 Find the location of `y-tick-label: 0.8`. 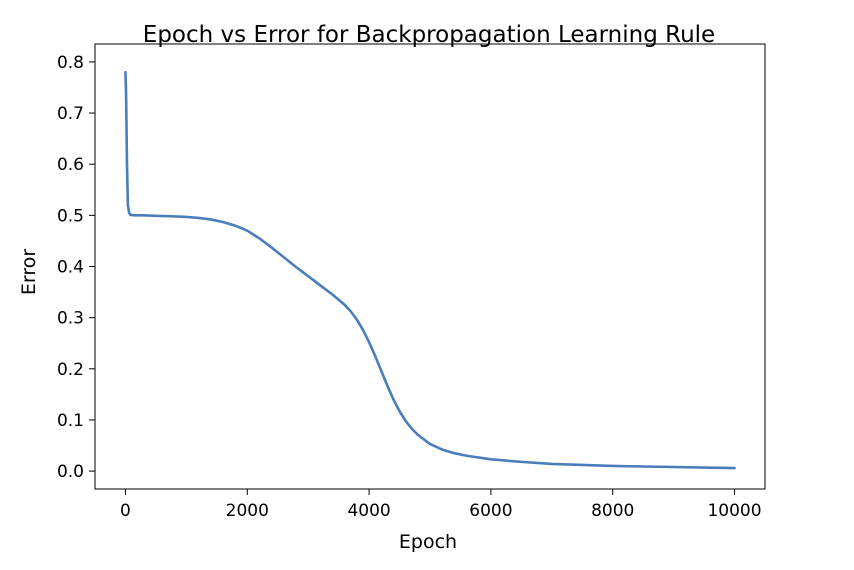

y-tick-label: 0.8 is located at coordinates (70, 63).